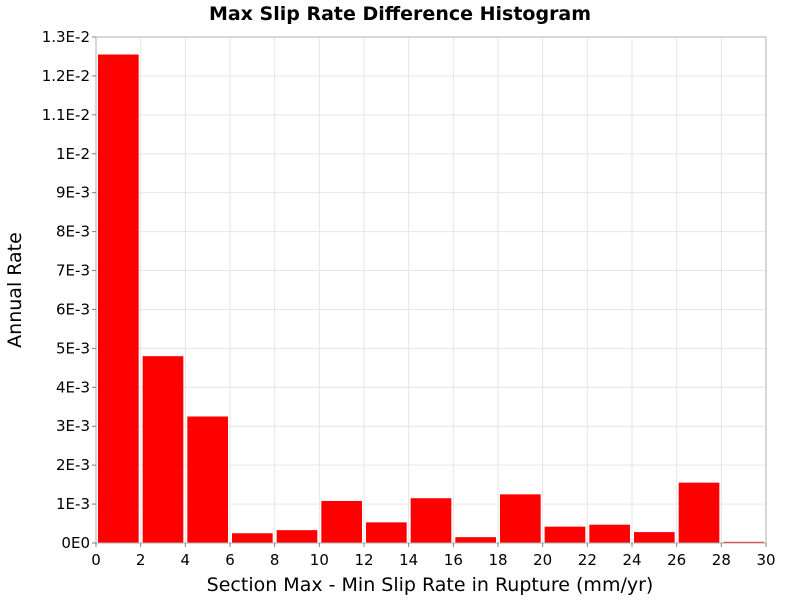 This screenshot has width=800, height=600. I want to click on y-tick-label: 1.1E-2, so click(66, 115).